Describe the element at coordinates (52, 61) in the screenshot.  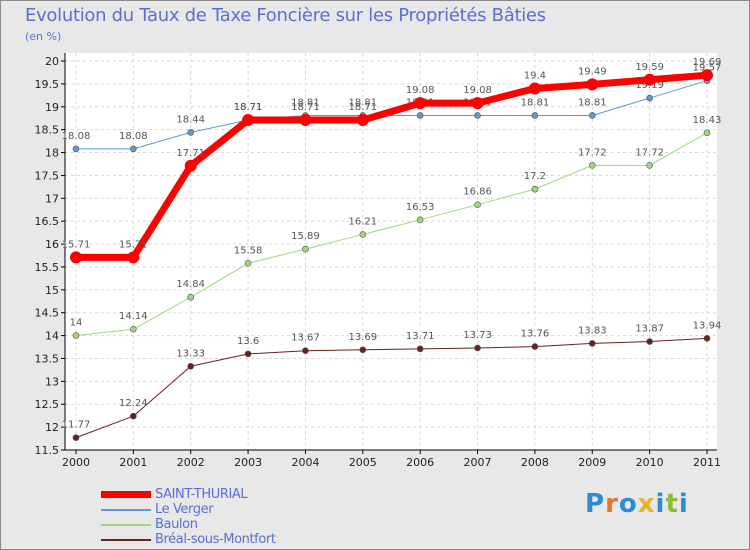
I see `y-tick-label: 20` at that location.